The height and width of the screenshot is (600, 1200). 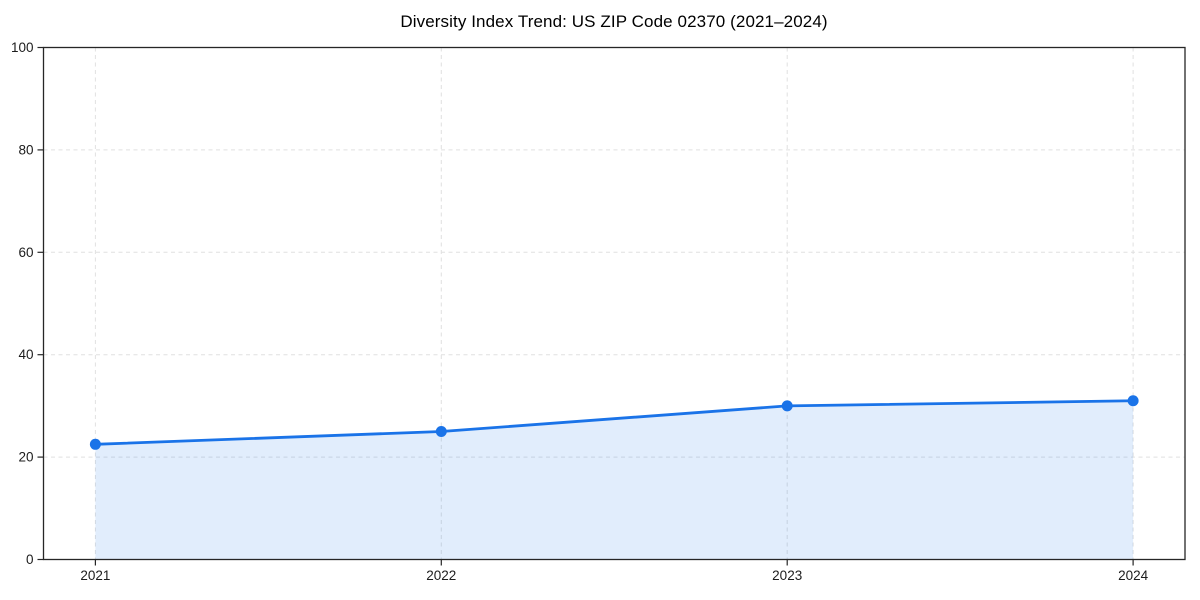 I want to click on y-tick-label-60: 60, so click(x=25, y=252).